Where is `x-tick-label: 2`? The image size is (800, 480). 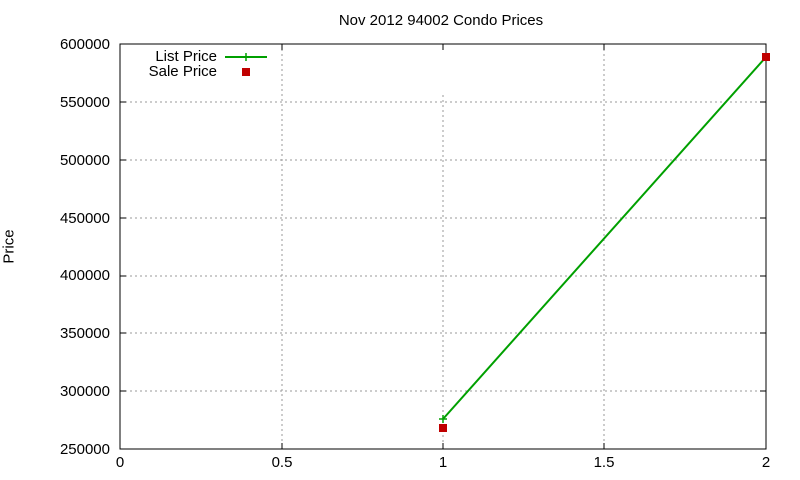
x-tick-label: 2 is located at coordinates (766, 462).